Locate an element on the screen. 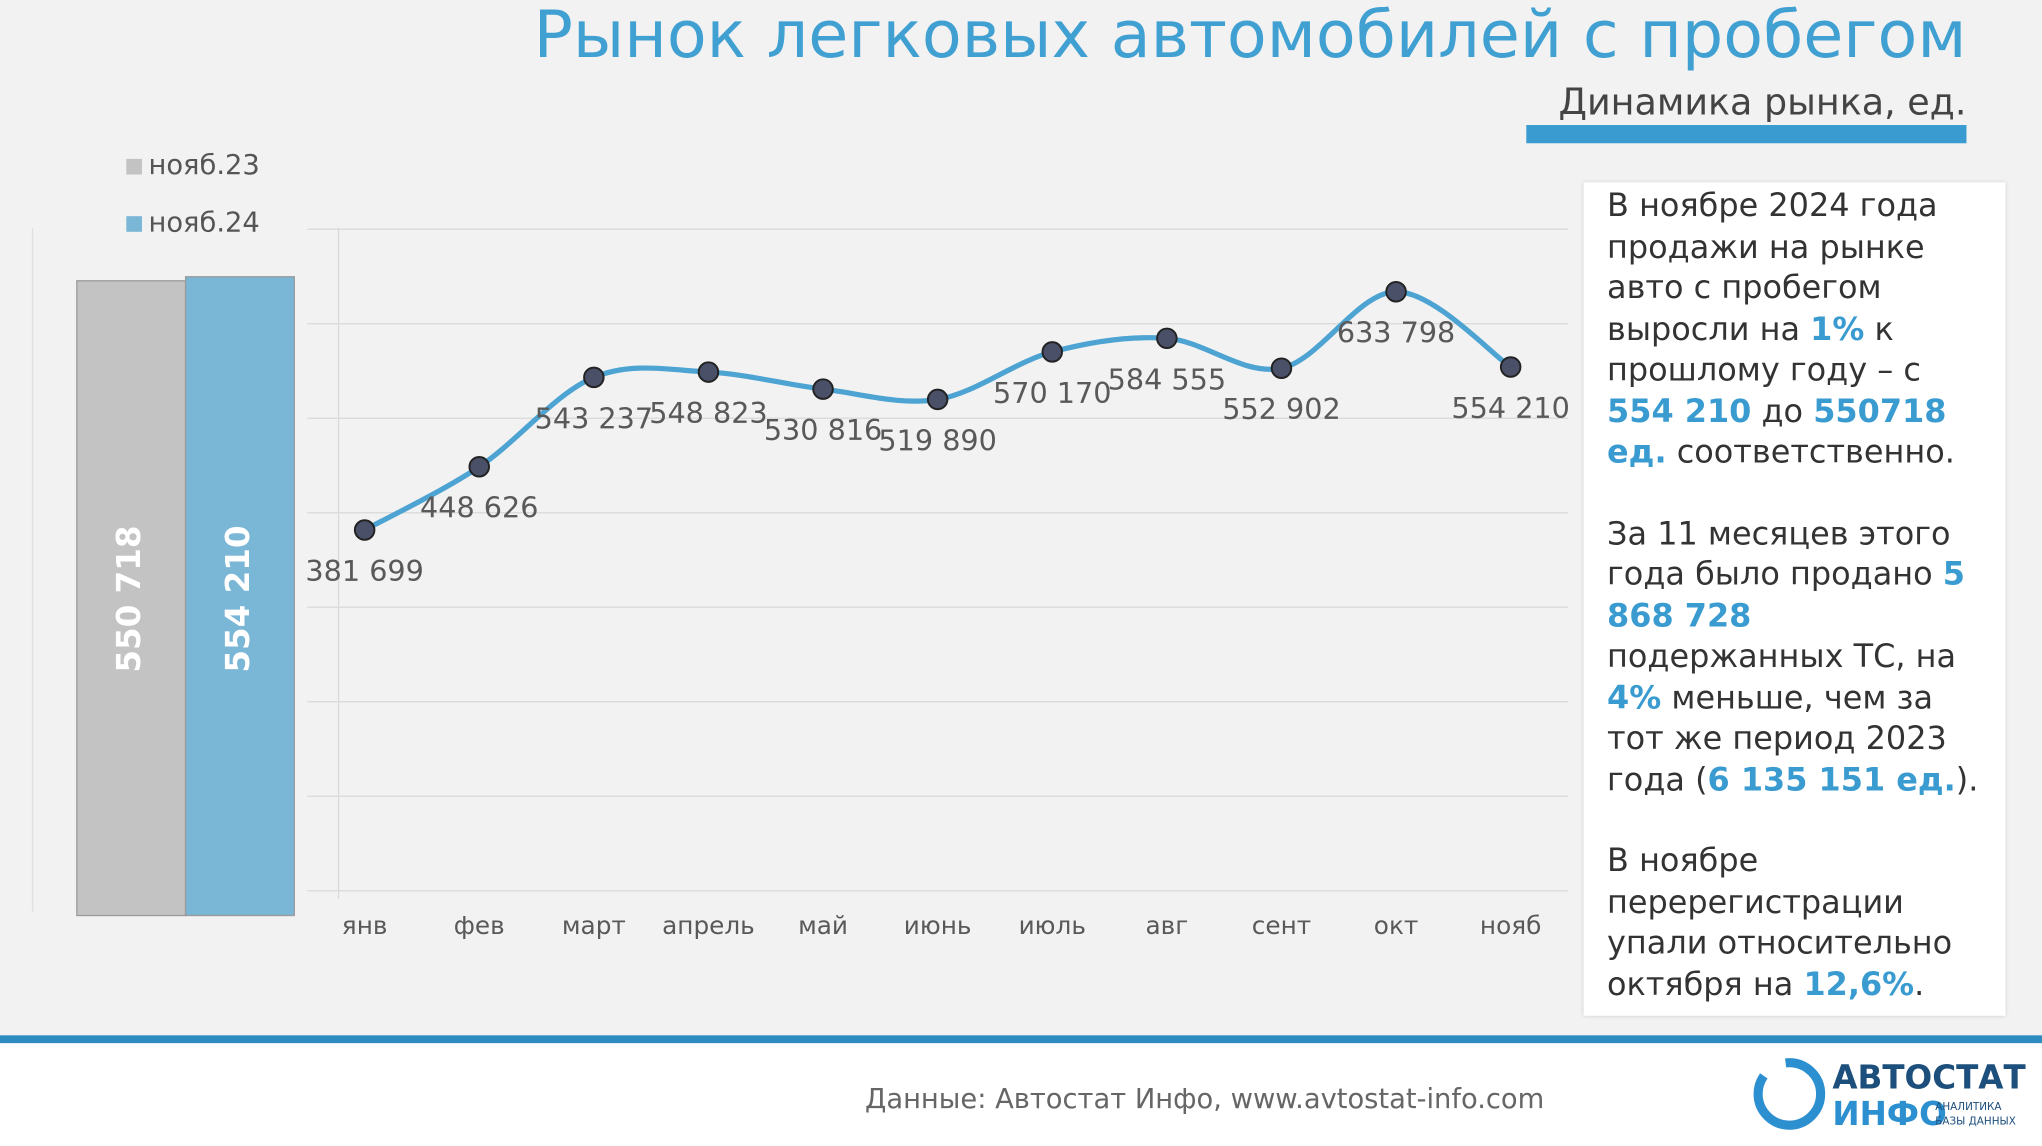  title: Рынок легковых автомобилей с пробегом is located at coordinates (1250, 36).